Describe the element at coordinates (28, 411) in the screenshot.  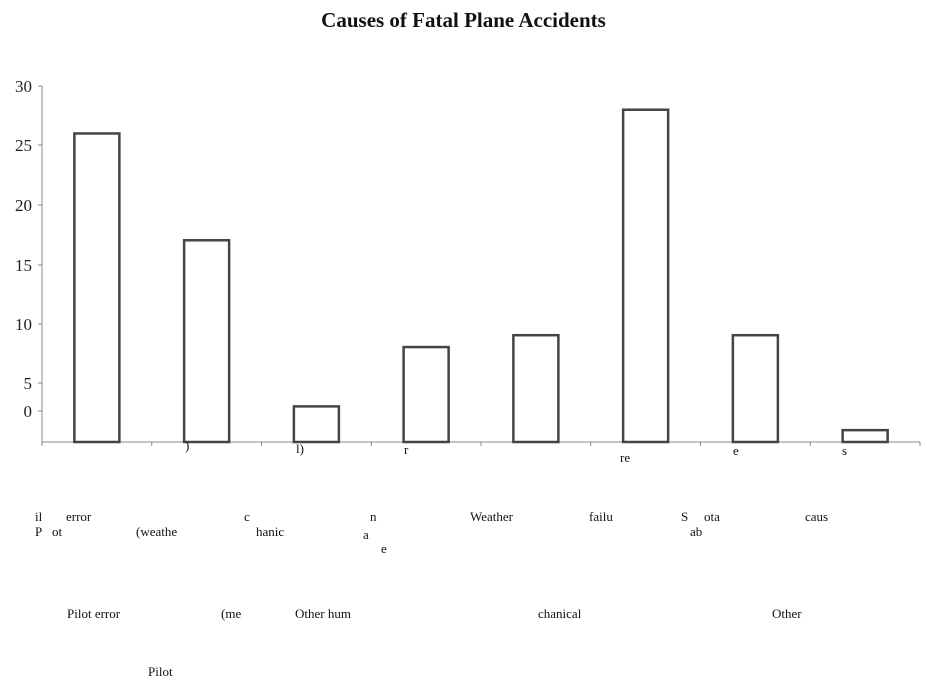
I see `y-tick-label: 0` at that location.